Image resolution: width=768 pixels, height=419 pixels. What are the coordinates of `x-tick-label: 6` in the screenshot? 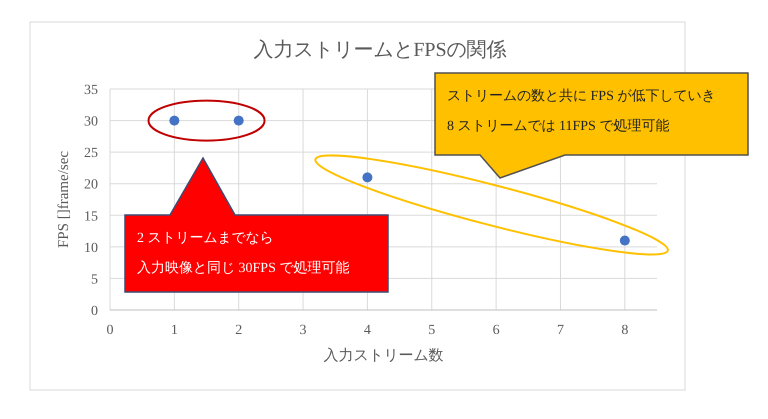 It's located at (496, 330).